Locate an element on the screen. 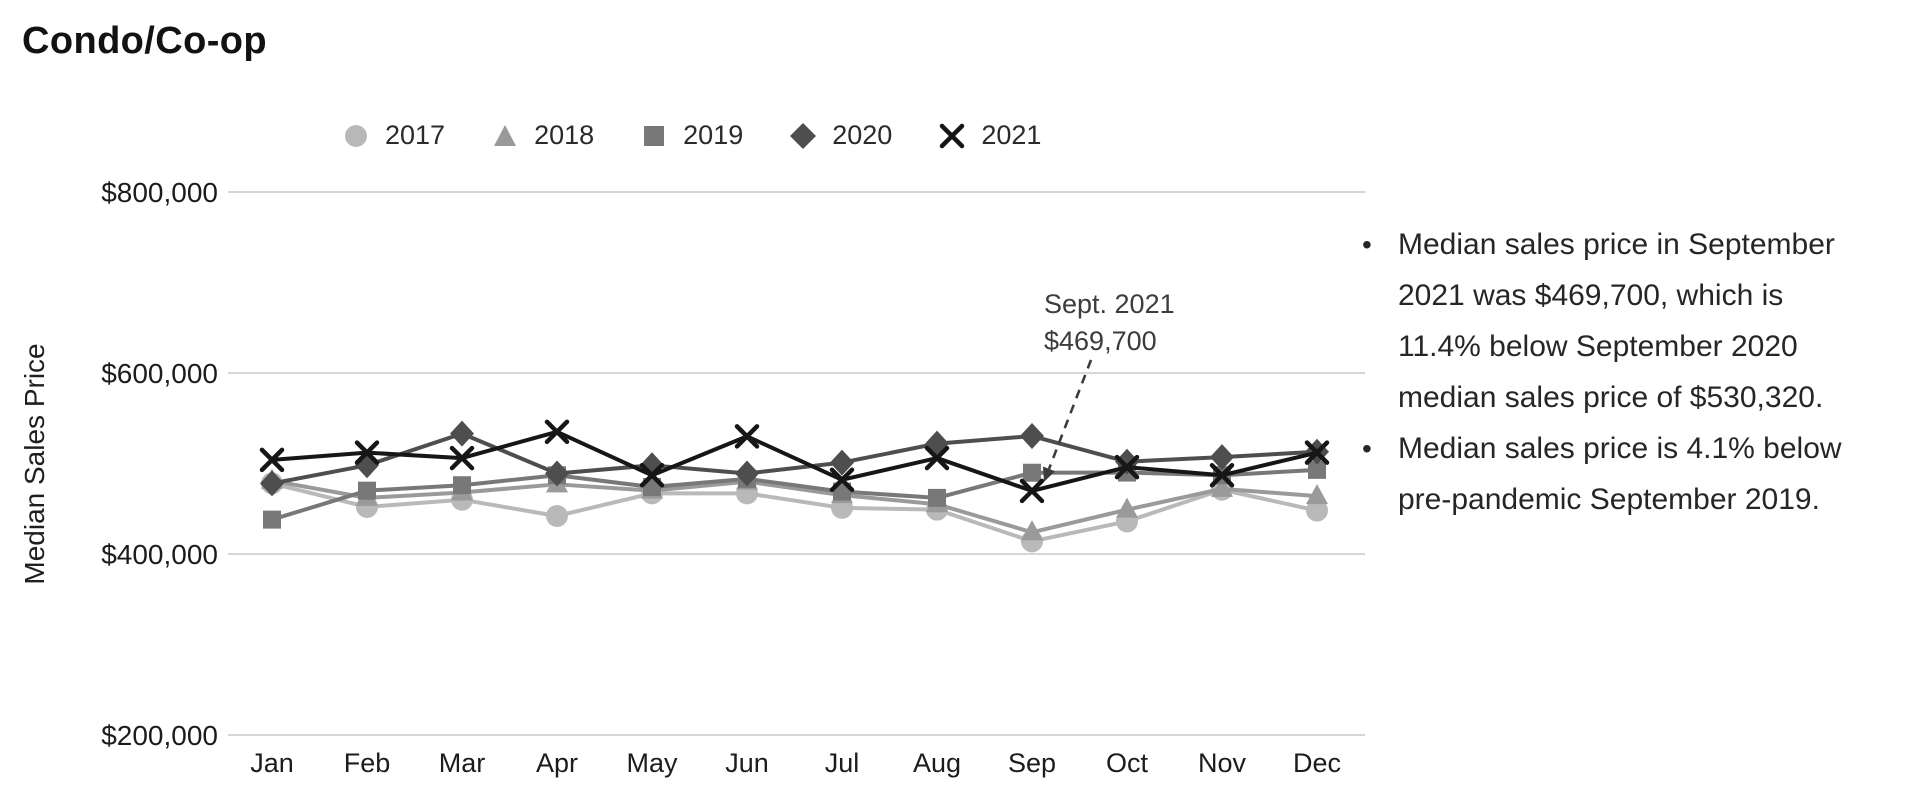  x-tick-label-Dec: Dec is located at coordinates (1317, 763).